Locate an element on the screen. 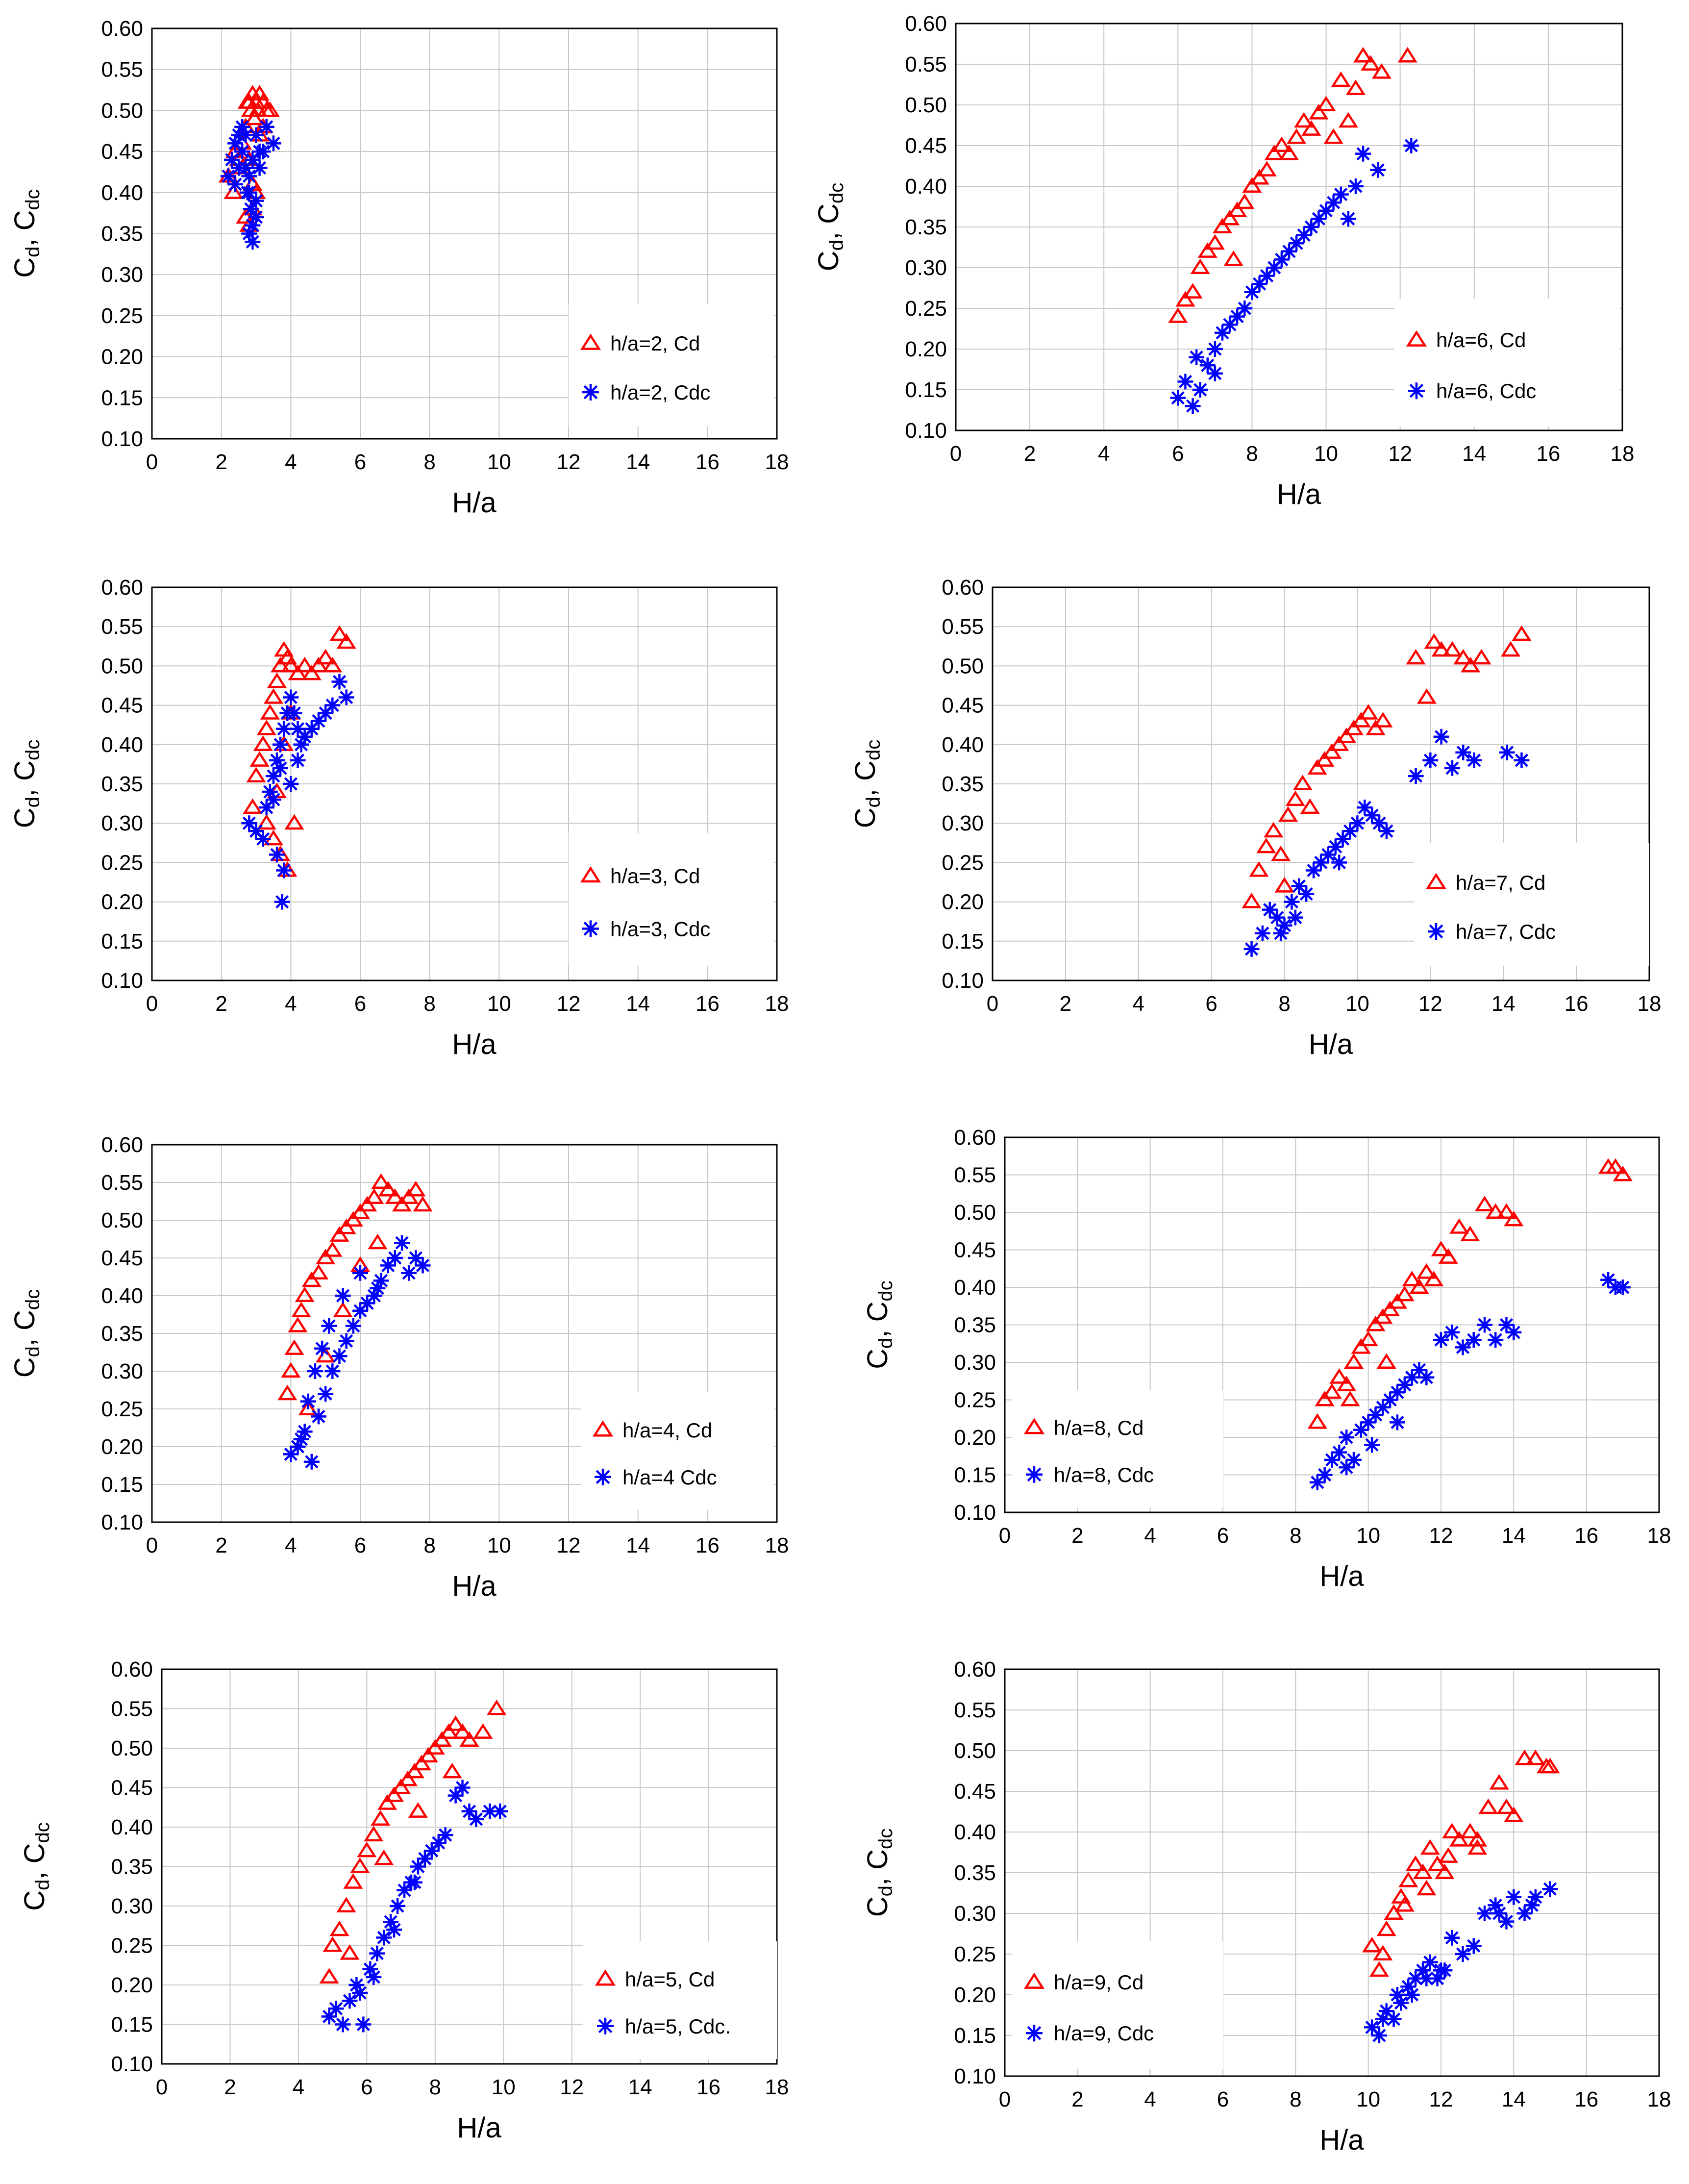 The image size is (1689, 2184). legend-box is located at coordinates (1531, 904).